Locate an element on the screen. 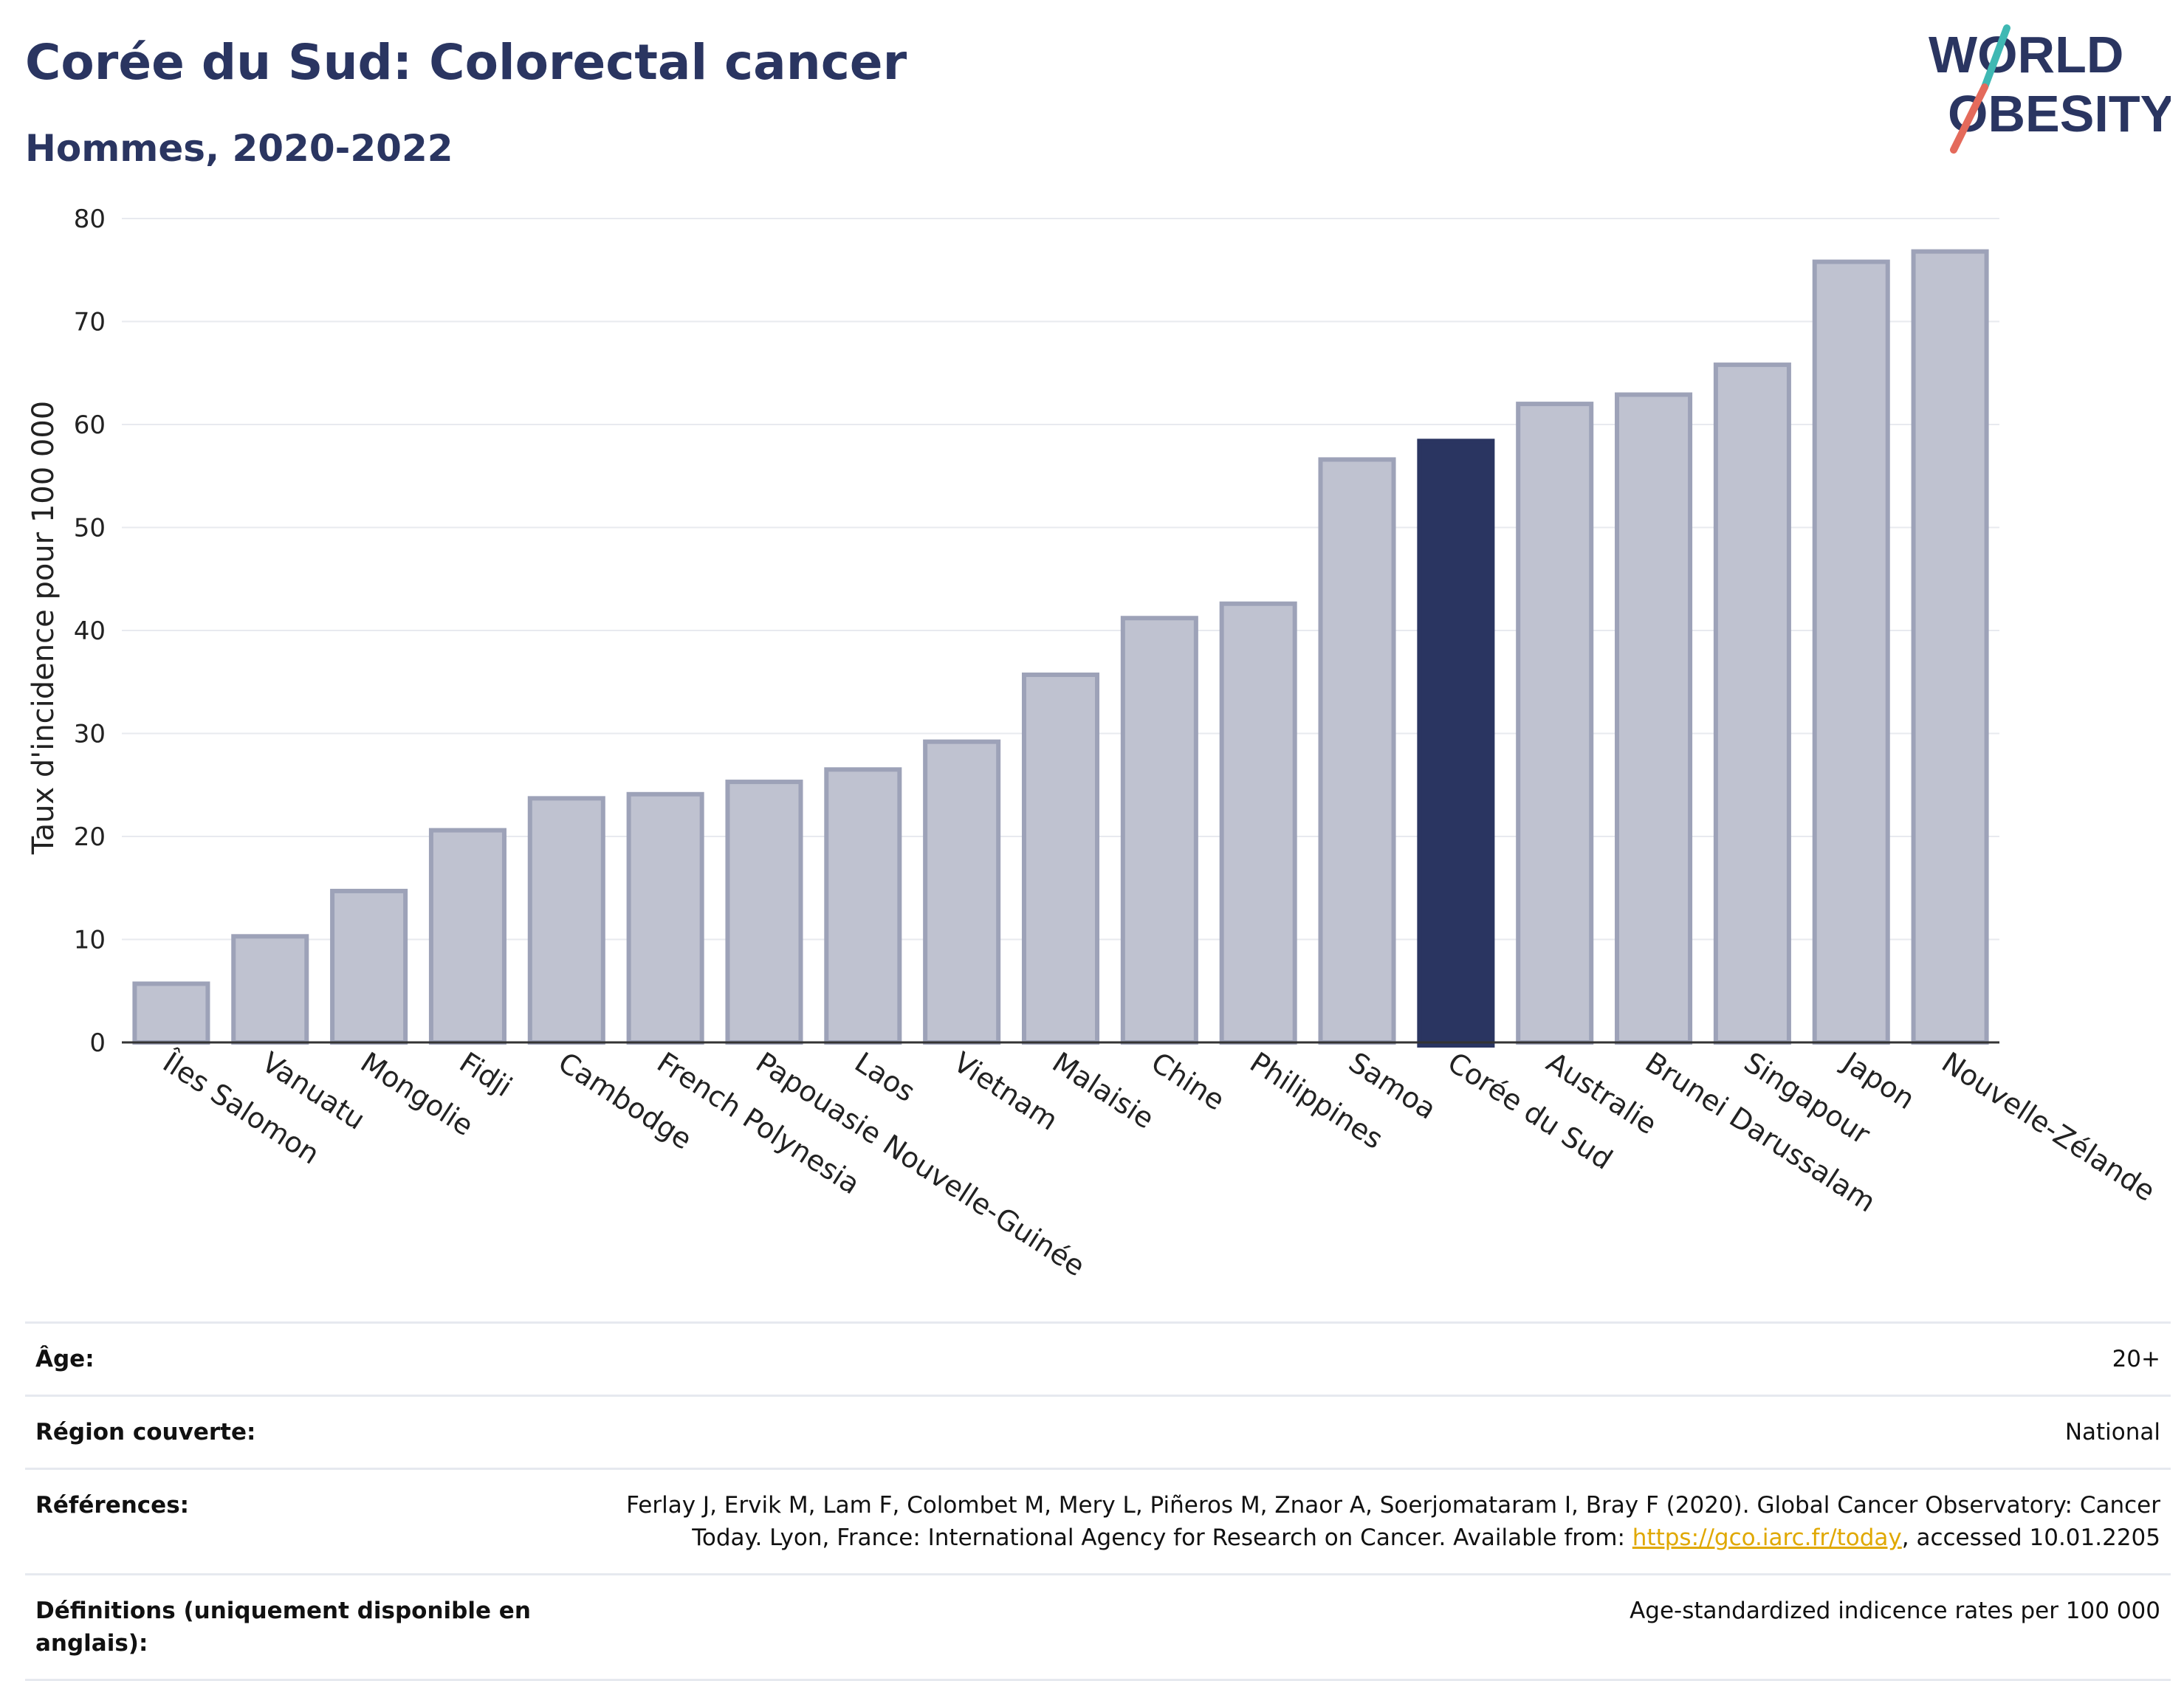 Image resolution: width=2184 pixels, height=1681 pixels. x-tick-label: Fidji is located at coordinates (486, 1075).